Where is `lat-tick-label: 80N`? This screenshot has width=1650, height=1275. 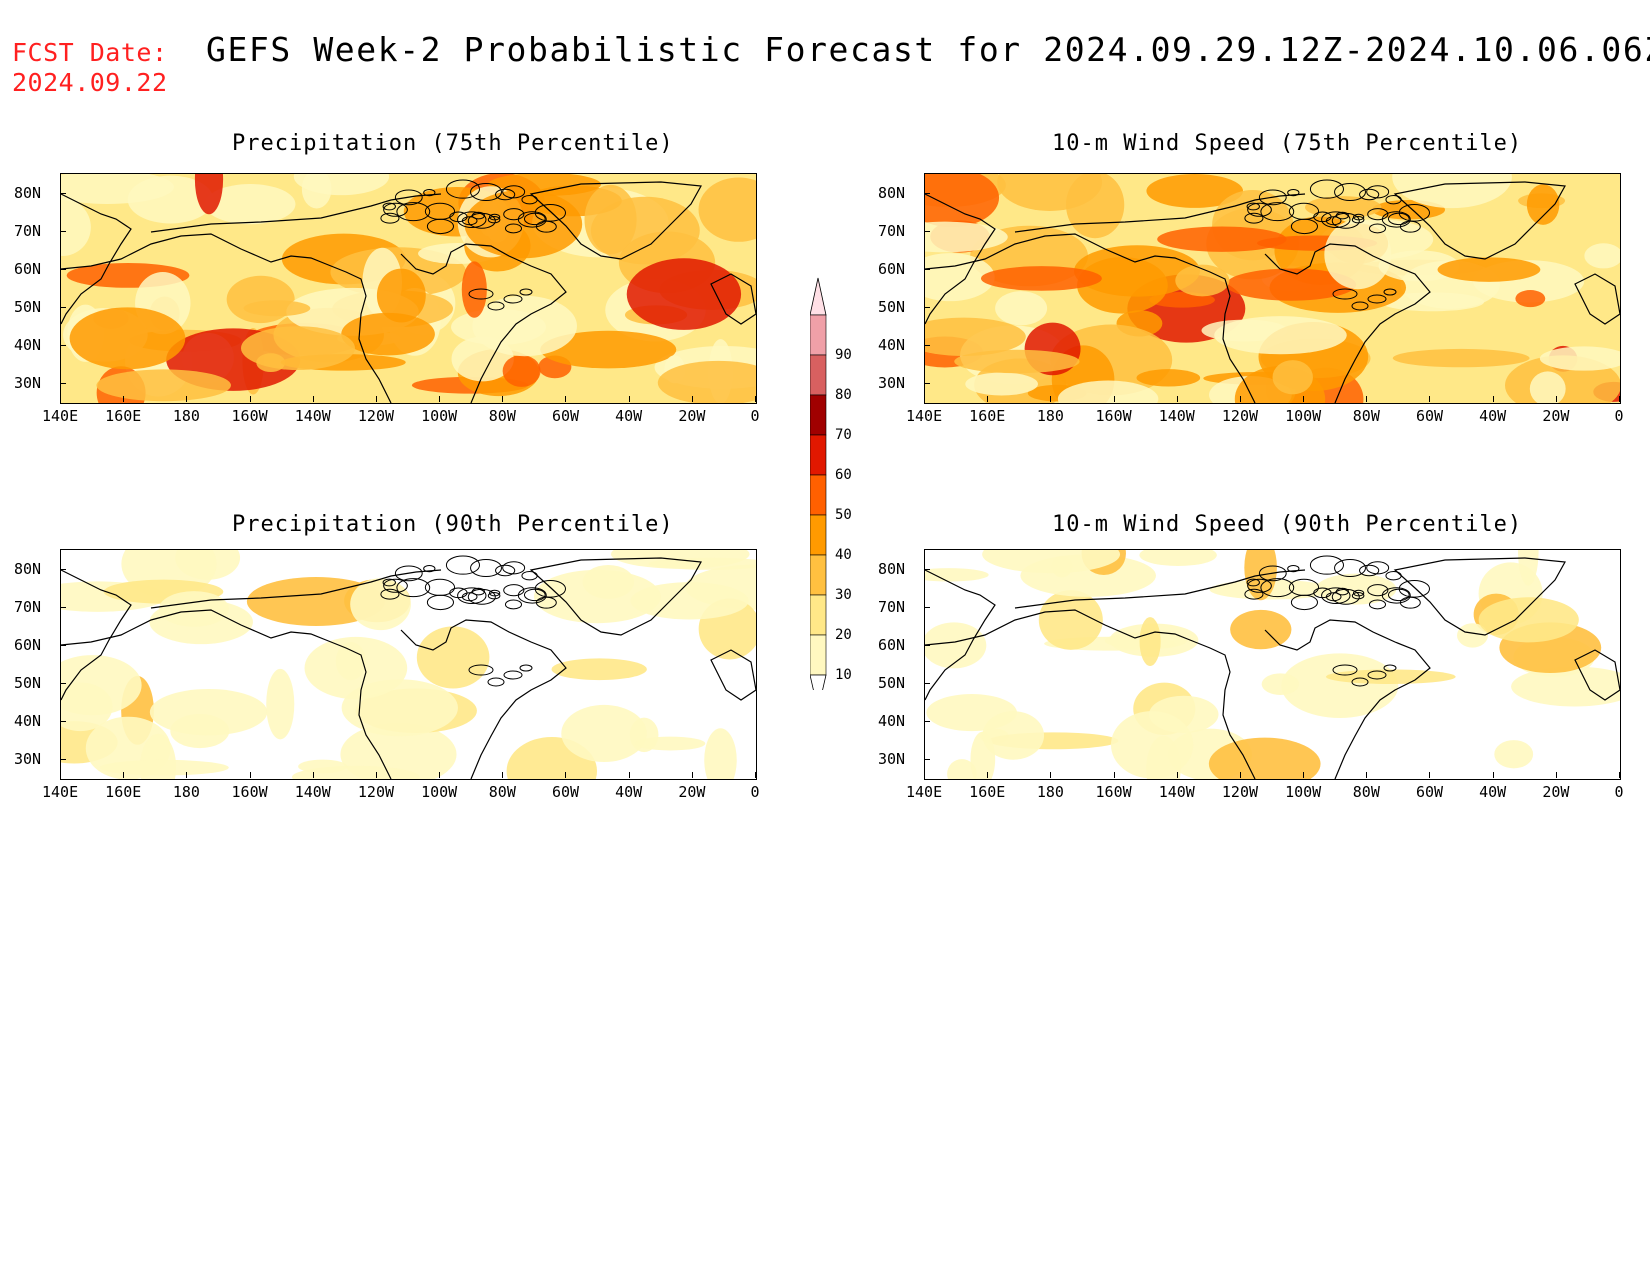
lat-tick-label: 80N is located at coordinates (28, 569).